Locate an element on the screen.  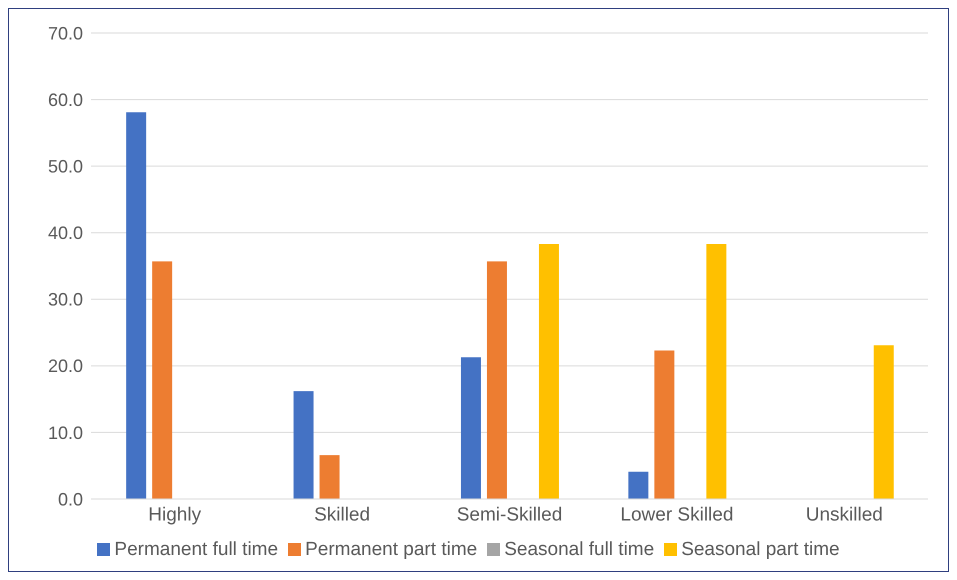
legend-label: Seasonal part time is located at coordinates (760, 549).